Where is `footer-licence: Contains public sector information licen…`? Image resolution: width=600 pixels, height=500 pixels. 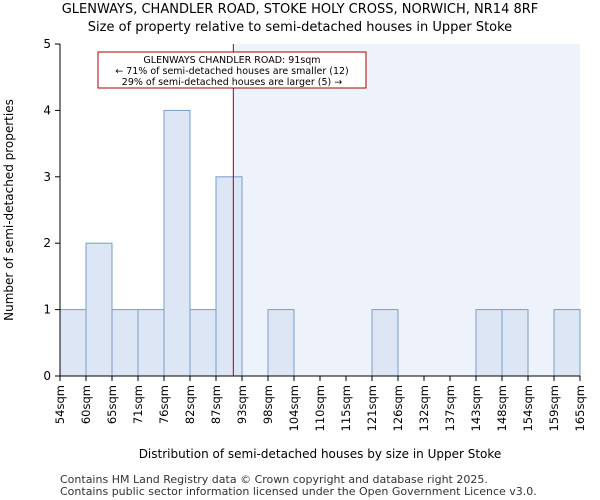
footer-licence: Contains public sector information licen… is located at coordinates (298, 491).